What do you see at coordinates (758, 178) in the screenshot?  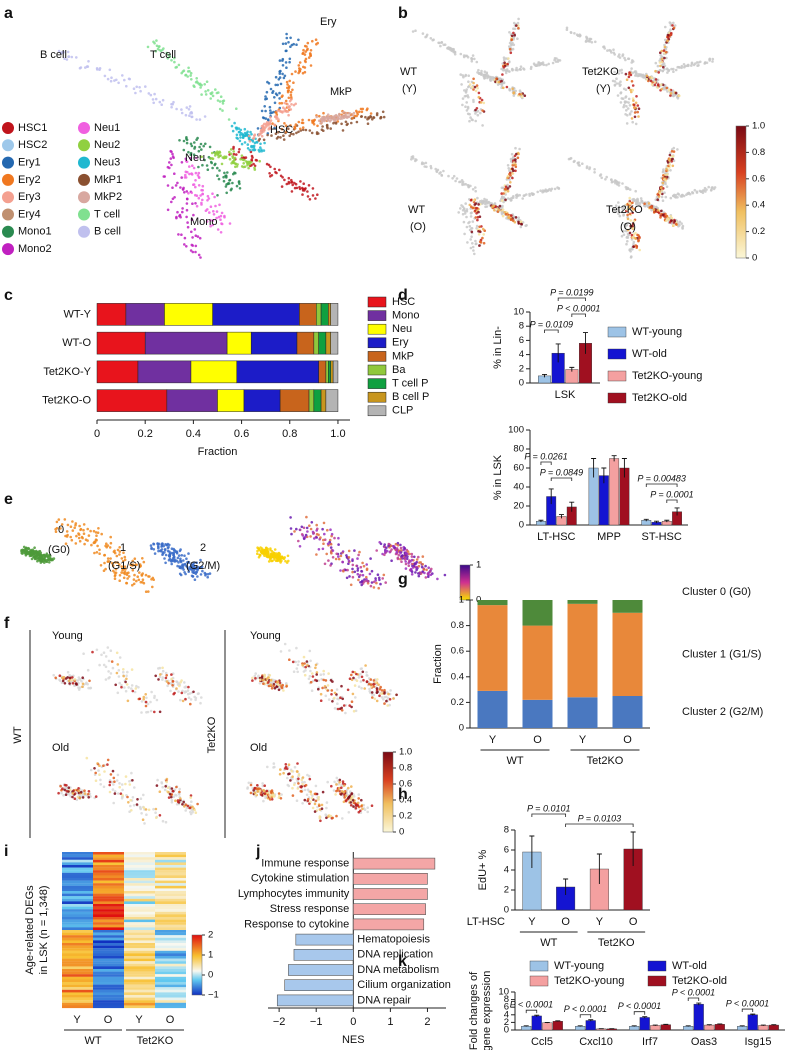 I see `colorbar-label: 0.6` at bounding box center [758, 178].